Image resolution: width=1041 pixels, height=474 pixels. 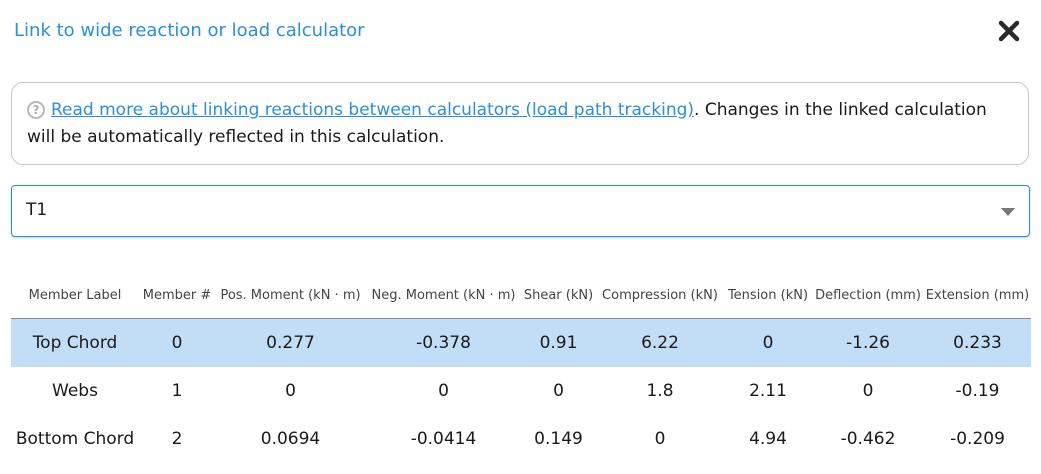 I want to click on table-row: Webs 1 0 0 0 1.8 2.11 0 -0.19, so click(x=521, y=391).